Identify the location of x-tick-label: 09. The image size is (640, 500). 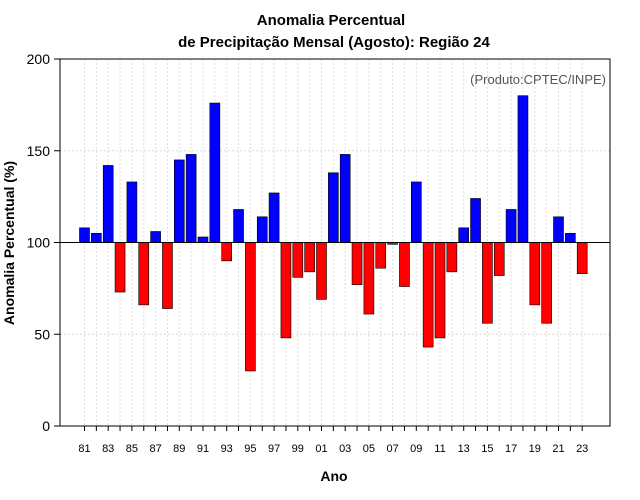
(416, 449).